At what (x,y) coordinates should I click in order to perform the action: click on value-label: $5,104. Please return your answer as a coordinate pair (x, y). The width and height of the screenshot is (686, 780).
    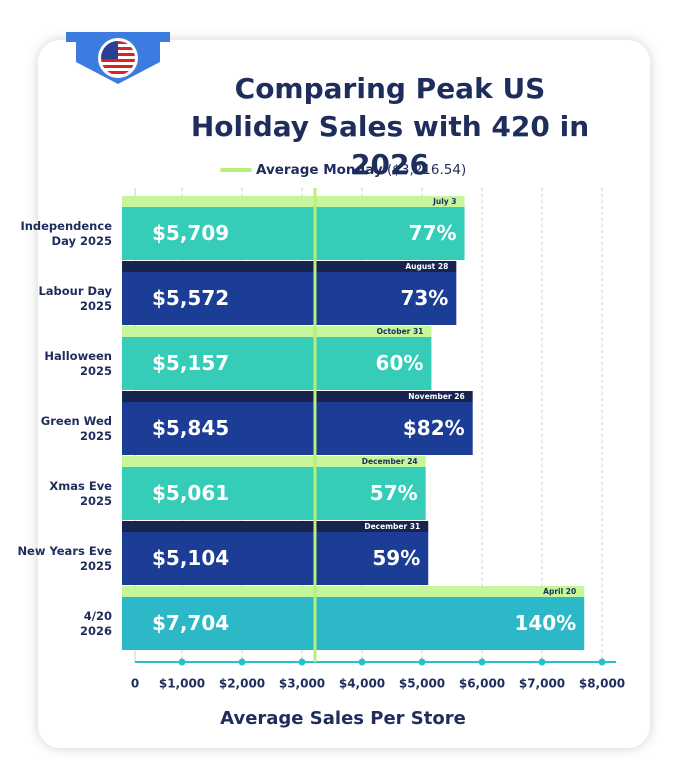
    Looking at the image, I should click on (190, 558).